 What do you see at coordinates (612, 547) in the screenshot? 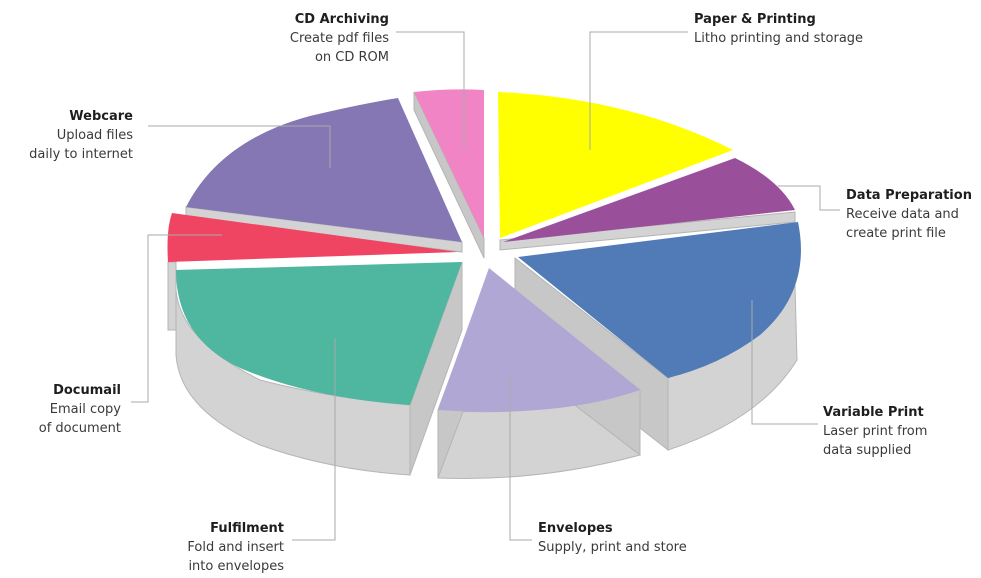
I see `envelopes-desc-1: Supply, print and store` at bounding box center [612, 547].